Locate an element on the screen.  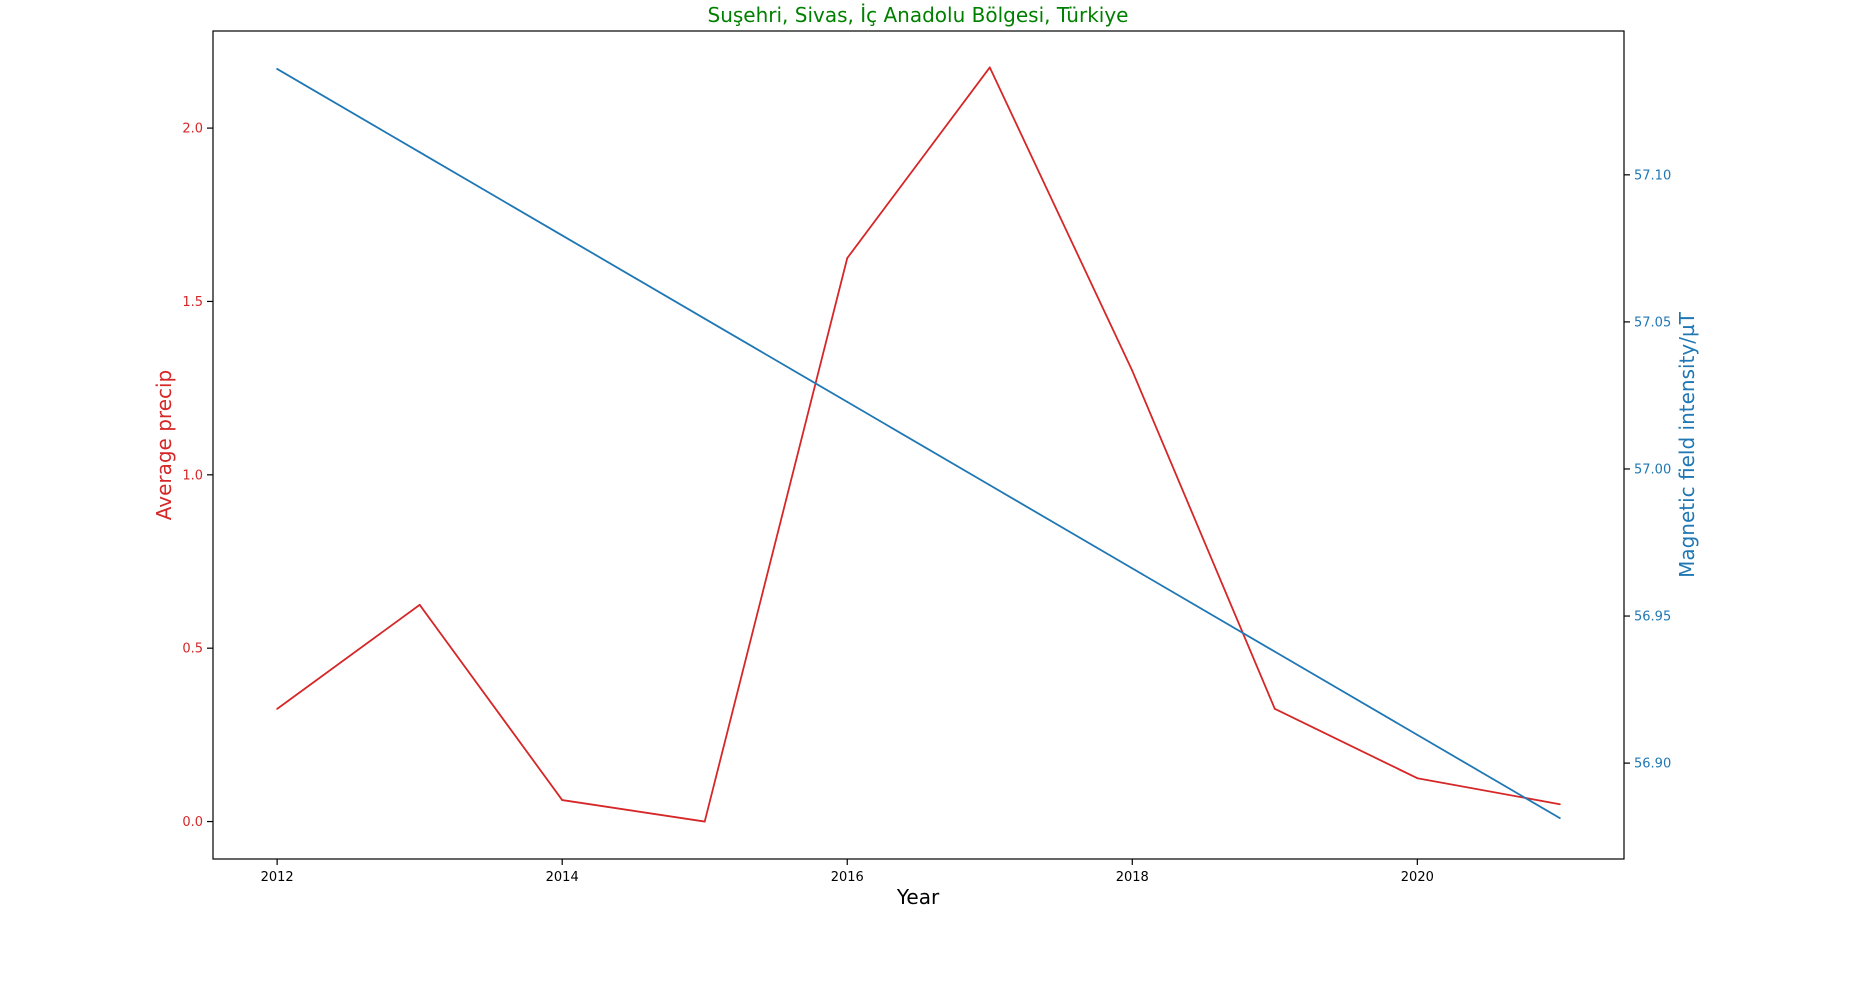
right-y-axis-ticks: 56.90 56.95 57.00 57.05 57.10 is located at coordinates (1647, 470).